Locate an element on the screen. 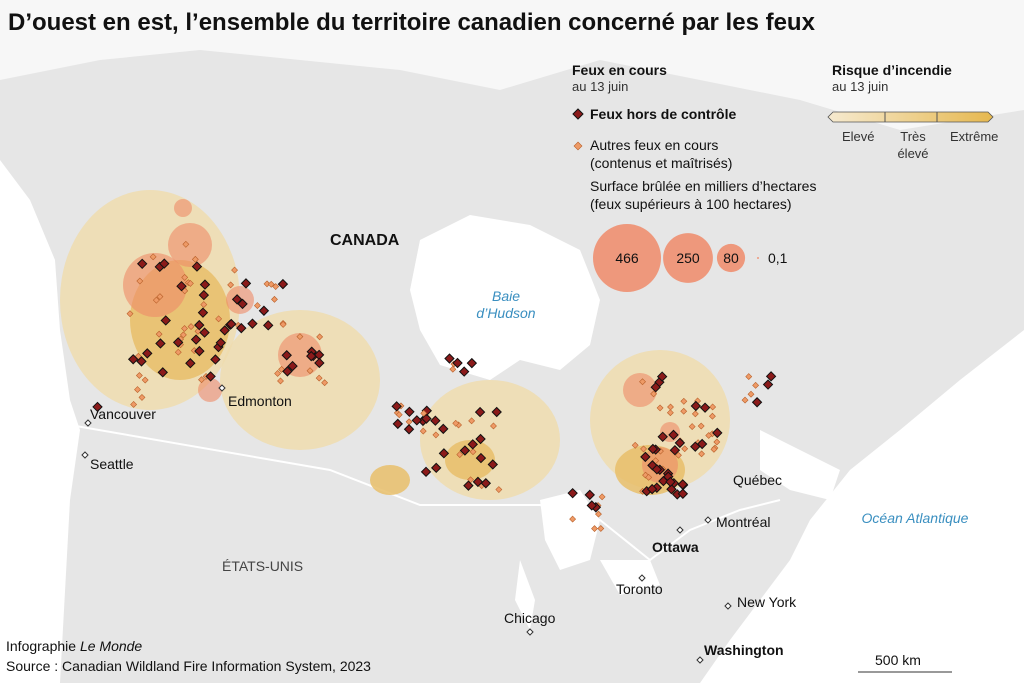  sea: Océan Atlantique is located at coordinates (915, 518).